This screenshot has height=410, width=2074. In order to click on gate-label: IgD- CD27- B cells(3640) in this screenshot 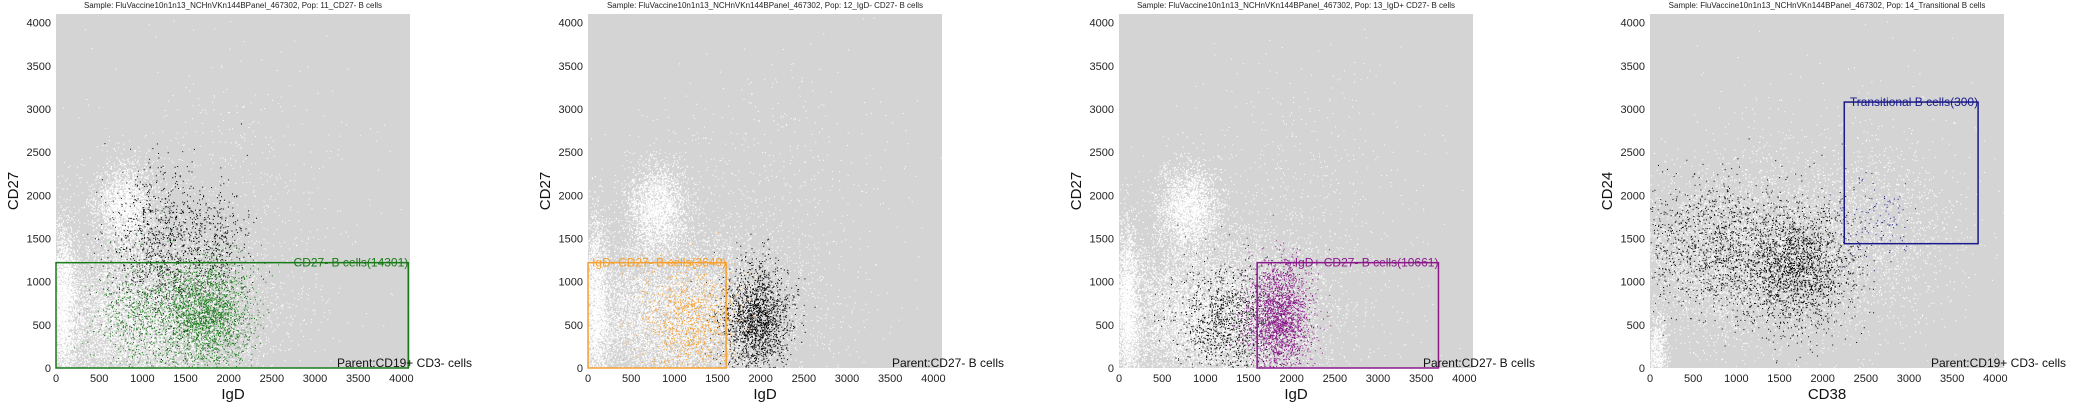, I will do `click(659, 263)`.